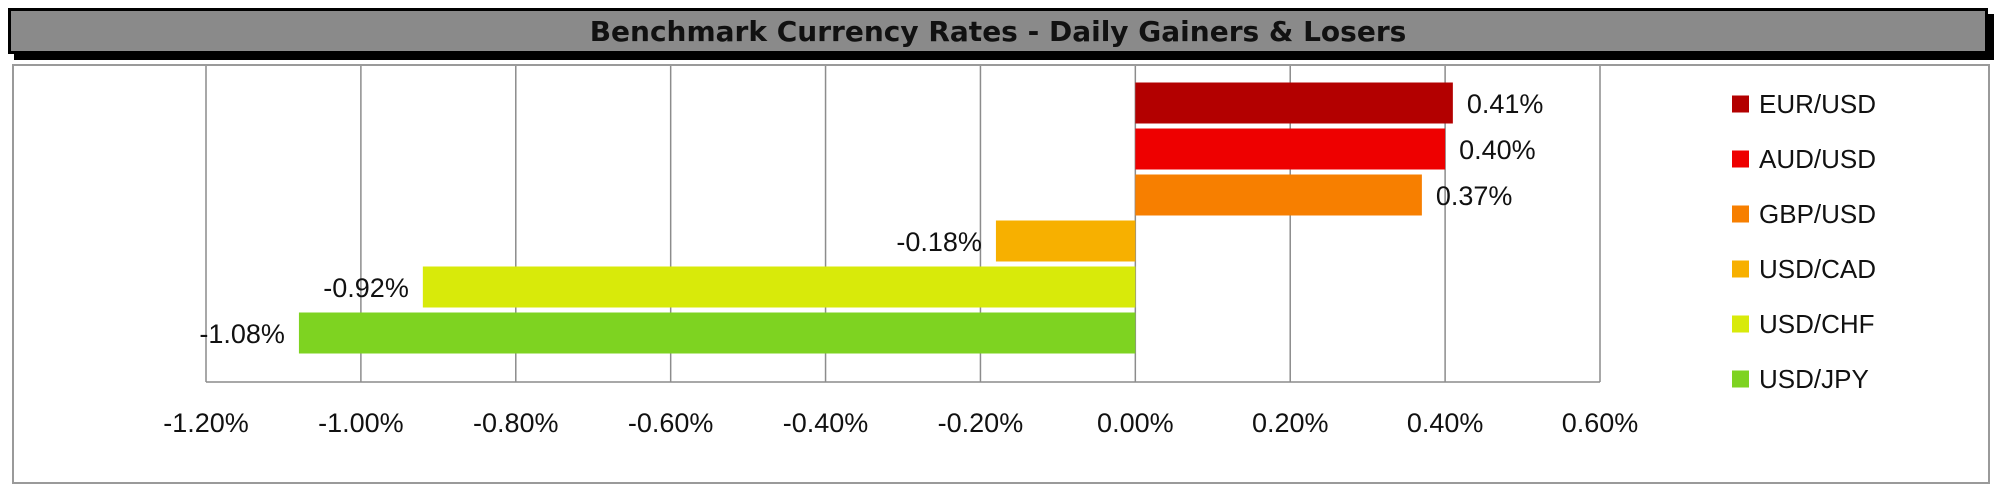 The width and height of the screenshot is (1999, 489). Describe the element at coordinates (826, 423) in the screenshot. I see `x-tick-label: -0.40%` at that location.